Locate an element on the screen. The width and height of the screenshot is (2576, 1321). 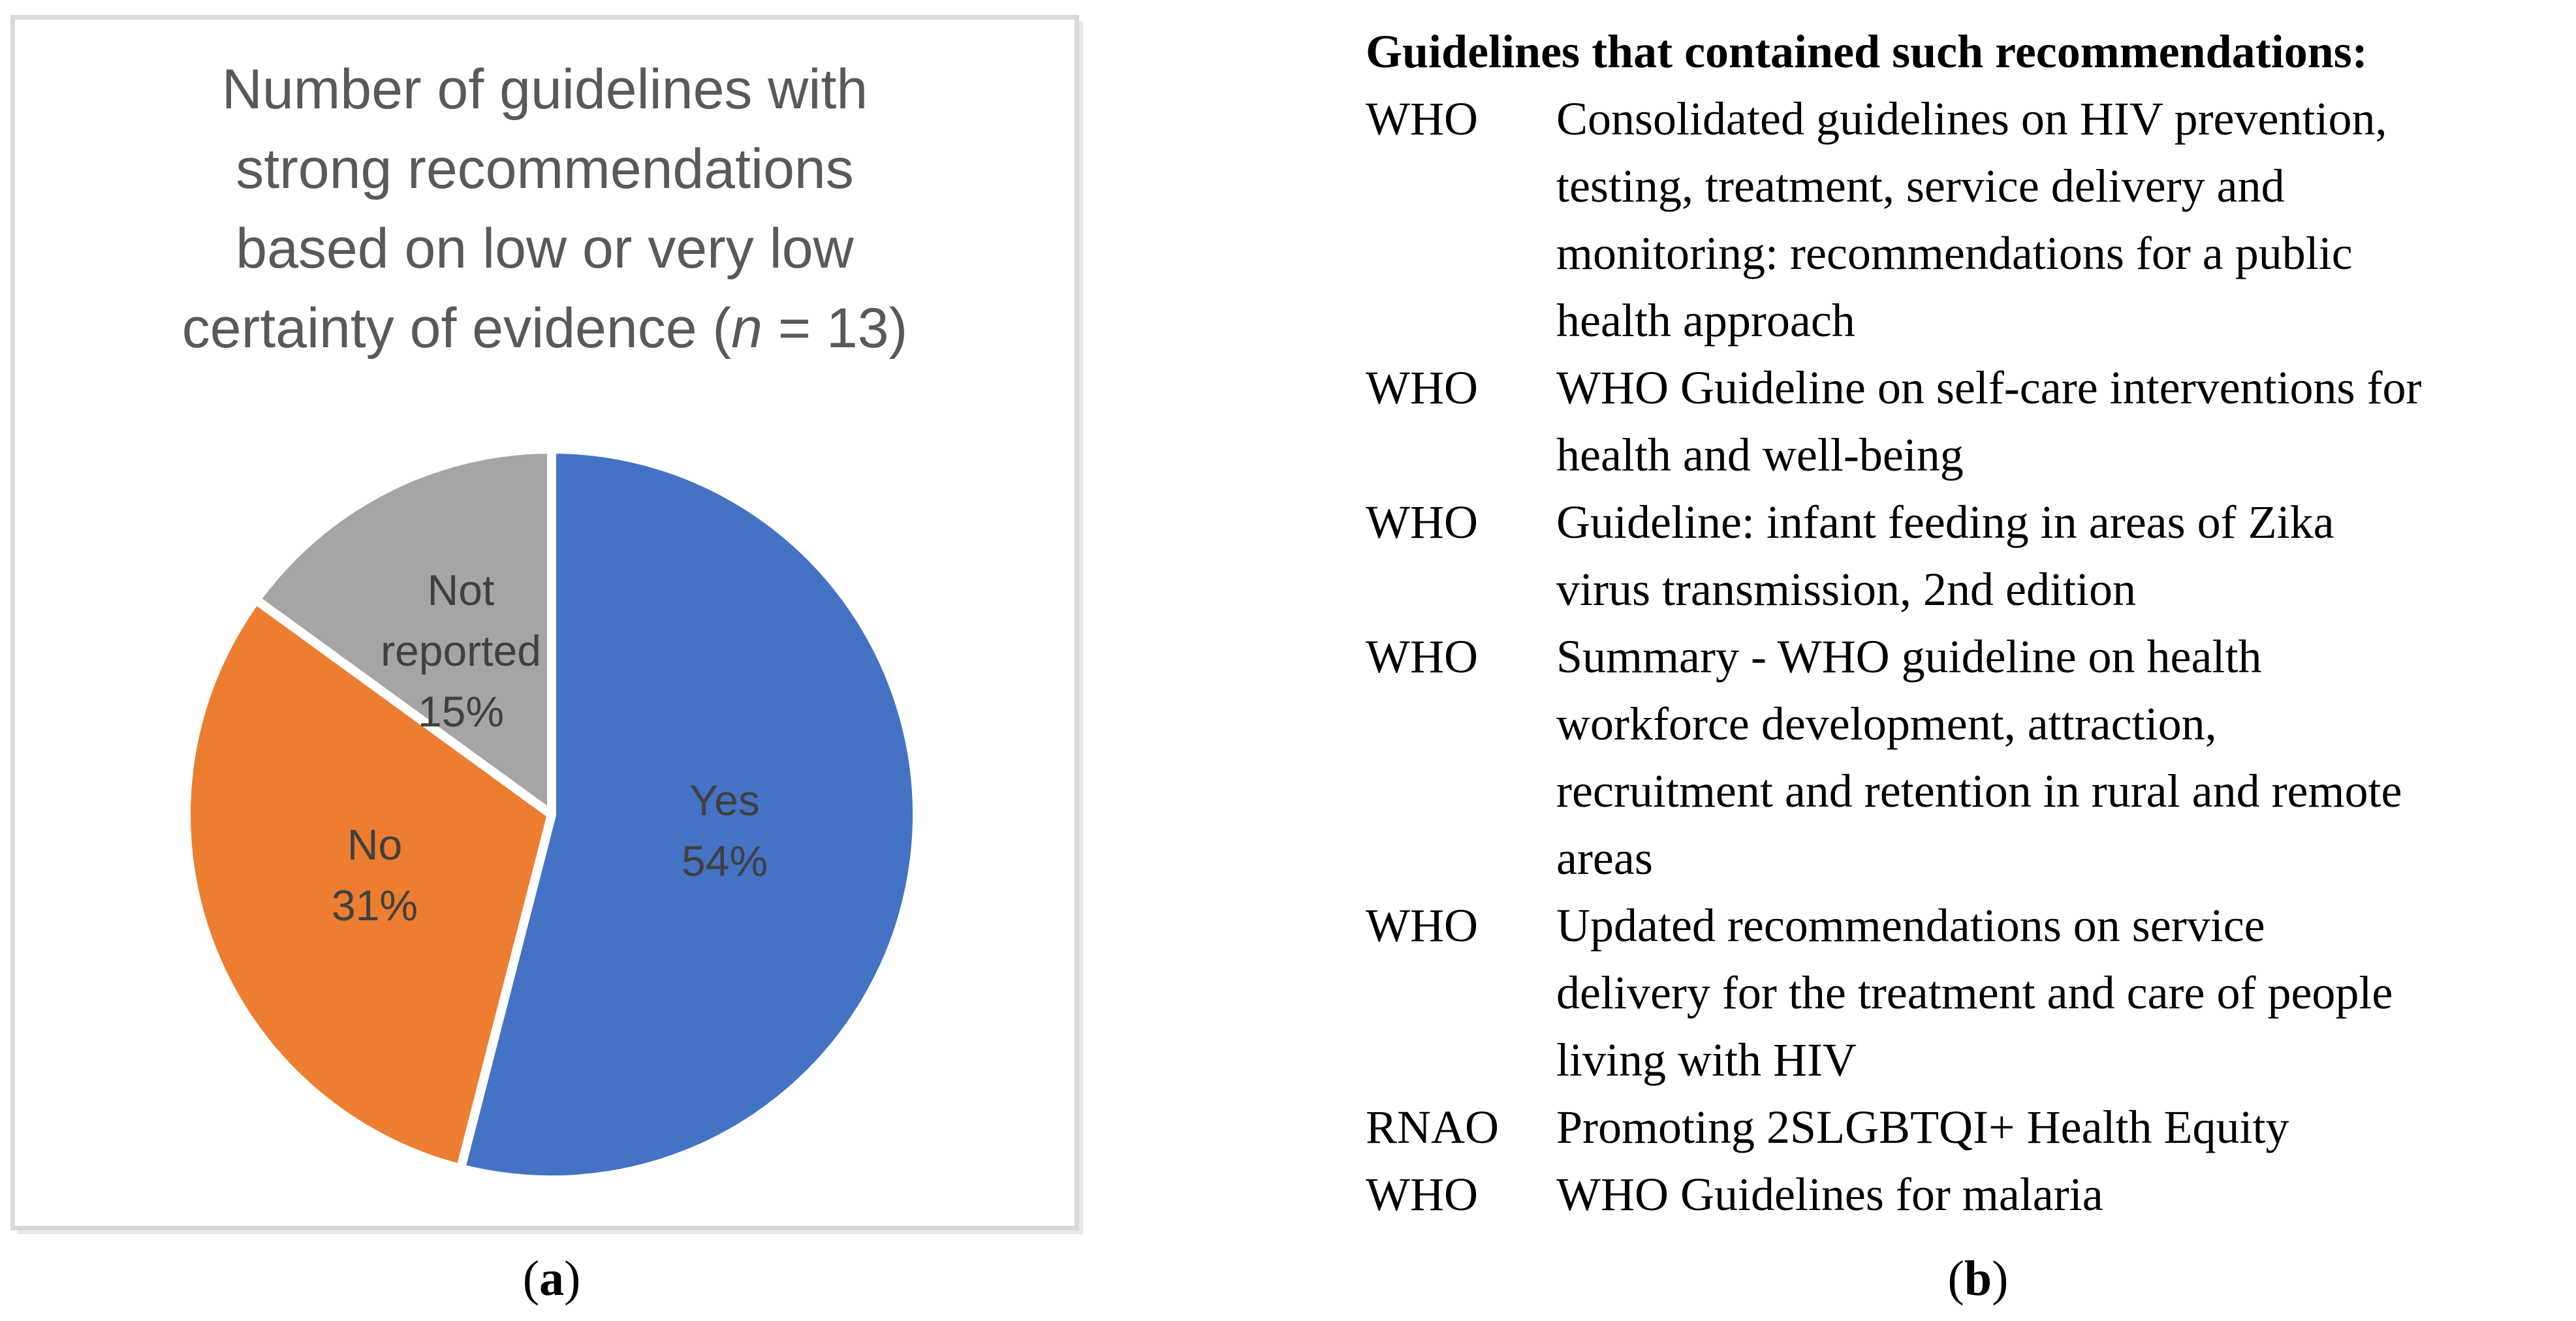
chart-title-line: certainty of evidence (n = 13) is located at coordinates (545, 328).